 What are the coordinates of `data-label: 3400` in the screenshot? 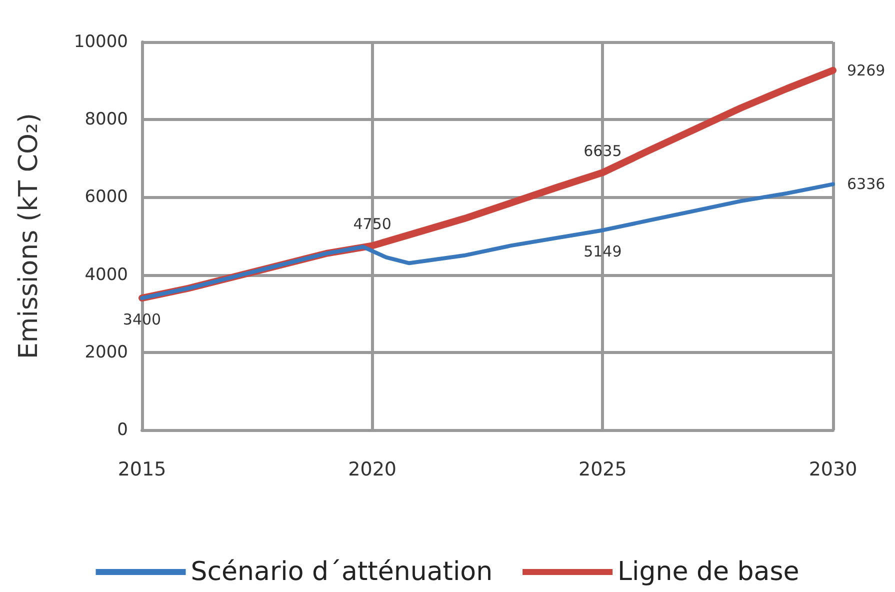 It's located at (142, 319).